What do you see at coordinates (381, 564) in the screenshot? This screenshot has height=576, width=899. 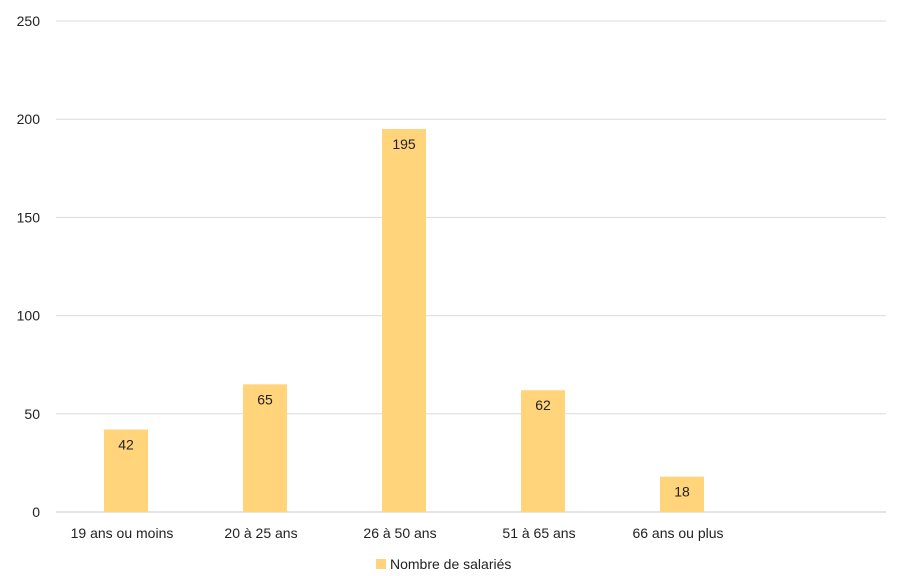 I see `legend-swatch` at bounding box center [381, 564].